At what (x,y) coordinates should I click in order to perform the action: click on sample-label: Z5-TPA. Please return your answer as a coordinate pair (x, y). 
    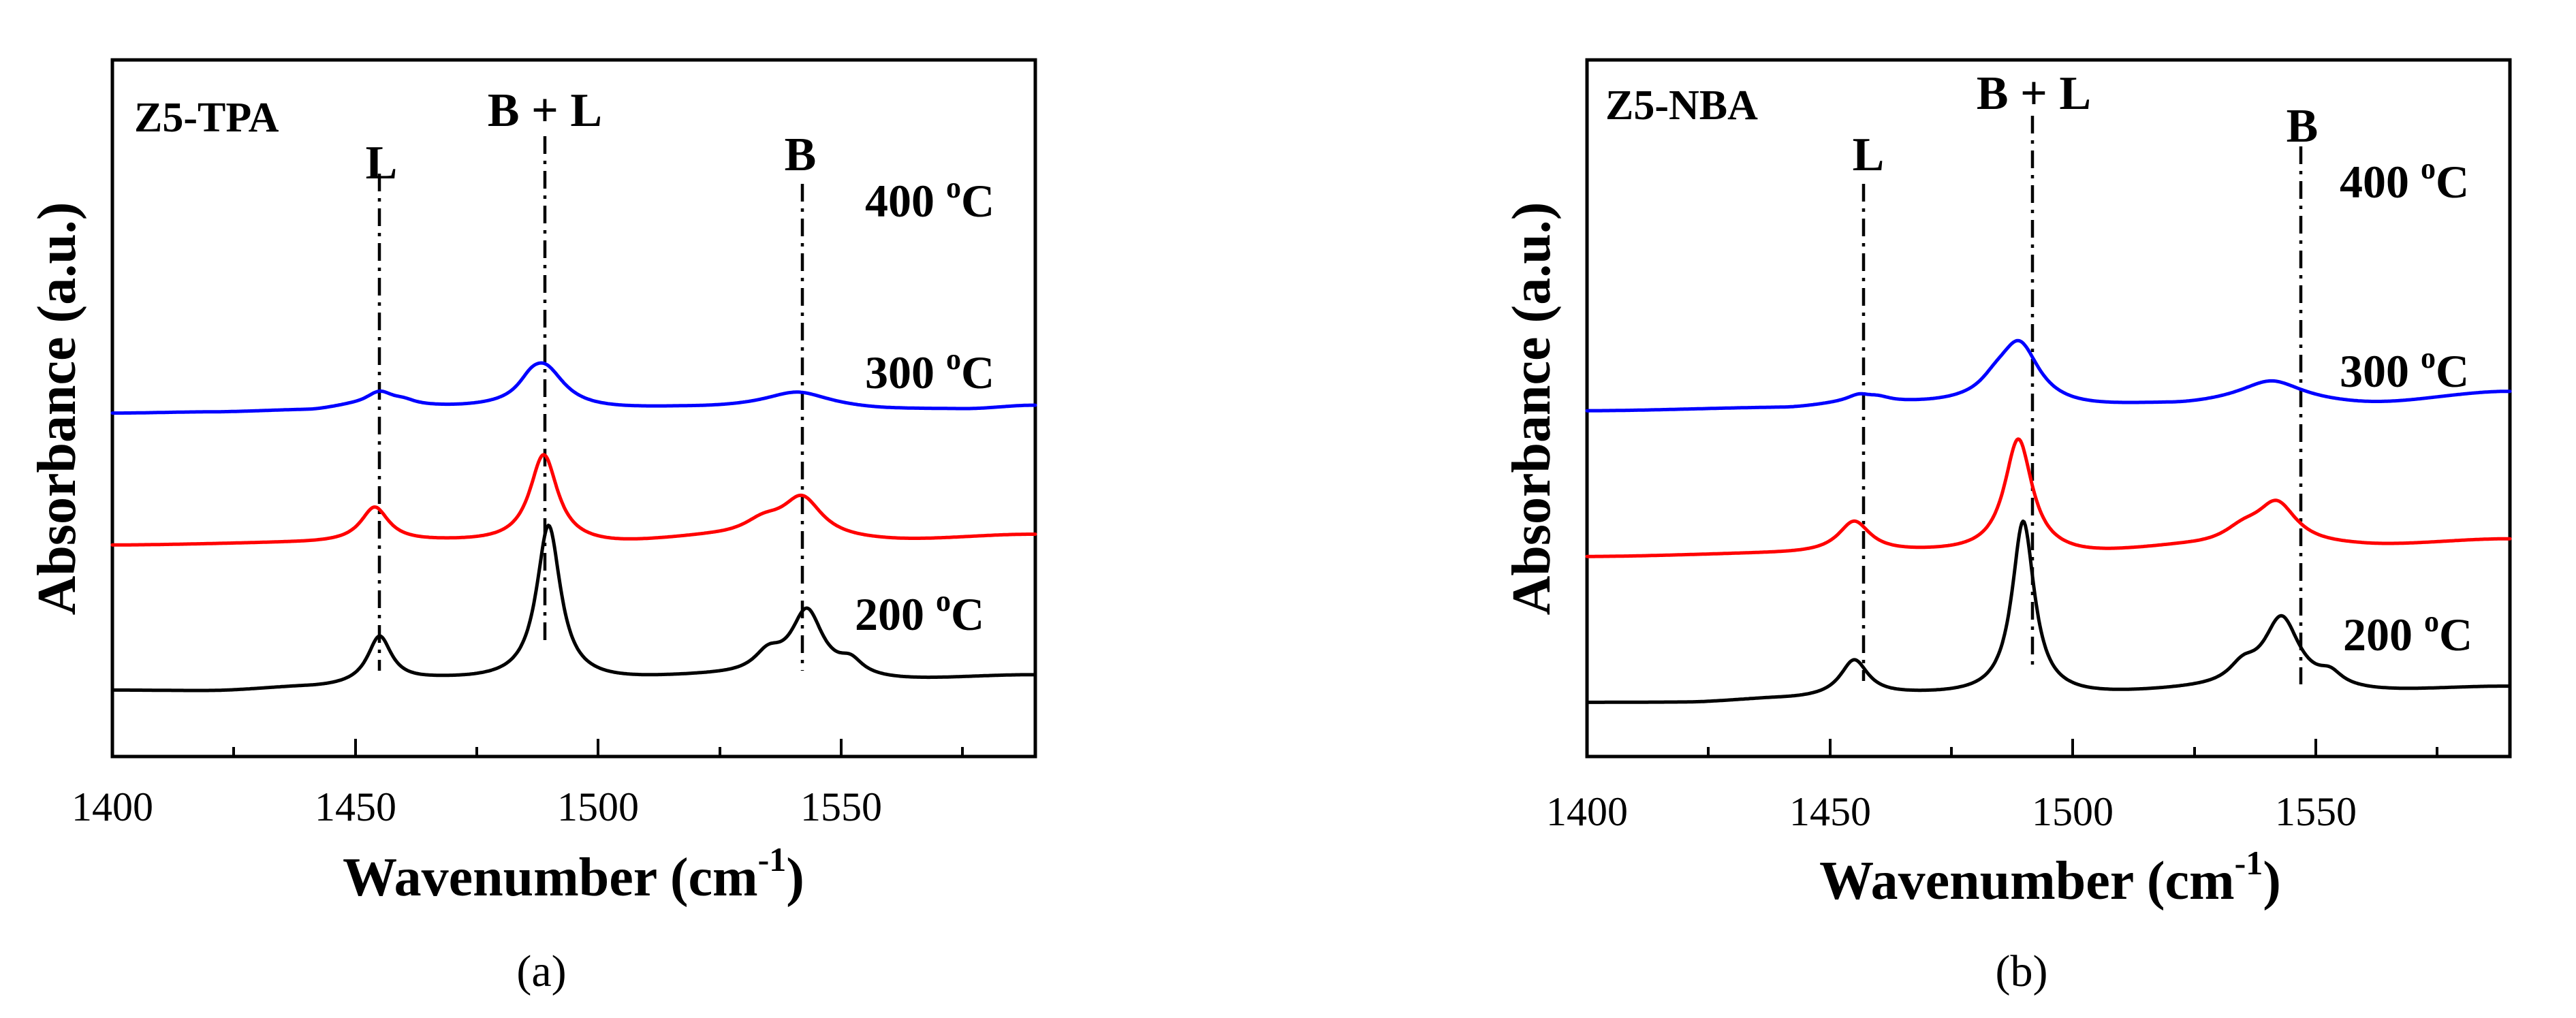
    Looking at the image, I should click on (206, 118).